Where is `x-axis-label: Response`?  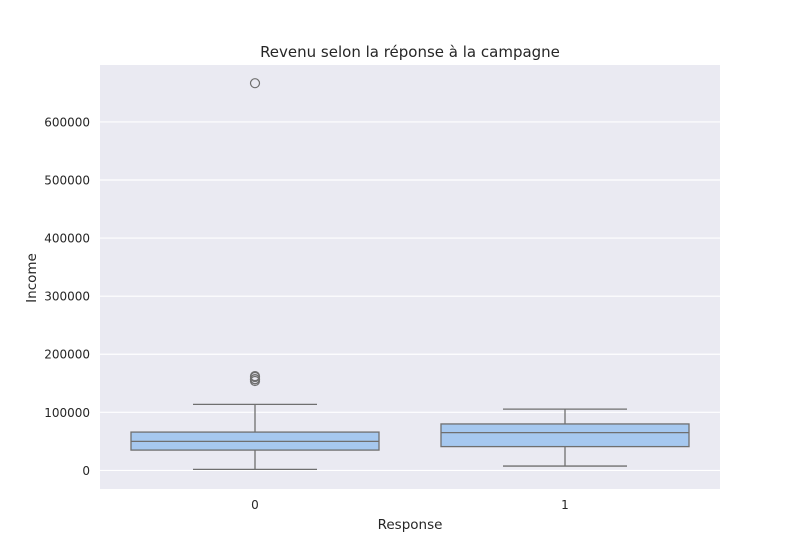 x-axis-label: Response is located at coordinates (410, 525).